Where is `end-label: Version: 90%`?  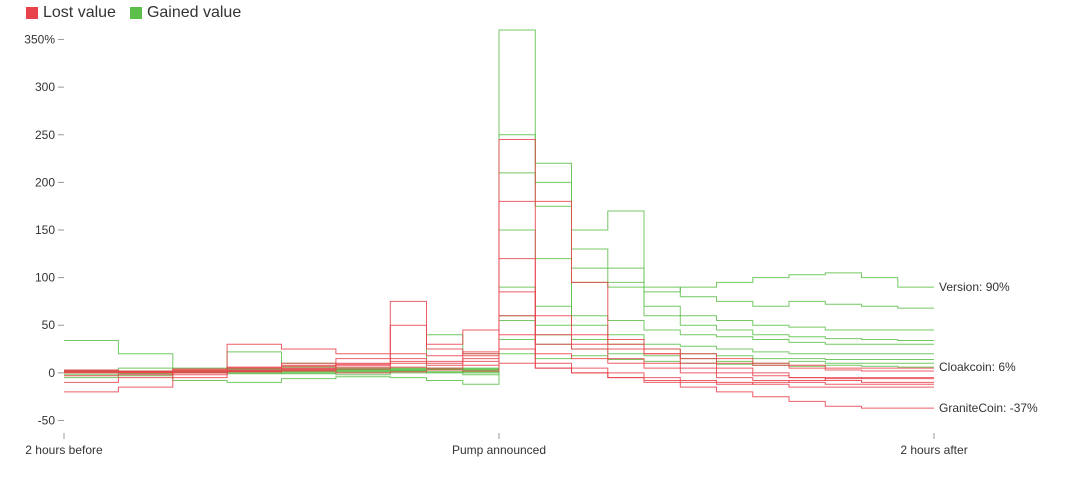
end-label: Version: 90% is located at coordinates (974, 287).